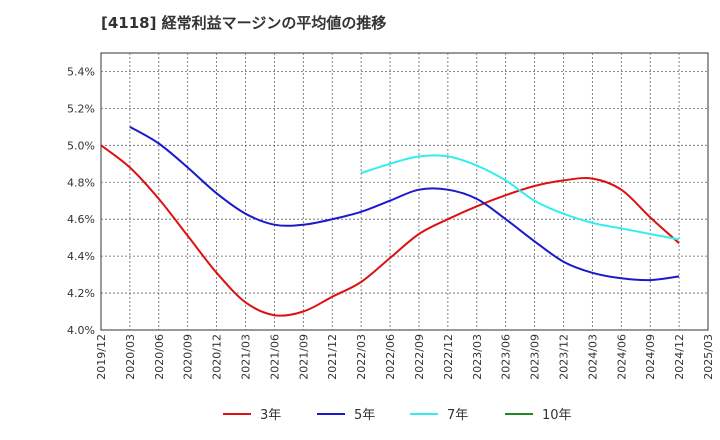 Image resolution: width=720 pixels, height=440 pixels. Describe the element at coordinates (477, 357) in the screenshot. I see `x-tick-label: 2023/03` at that location.